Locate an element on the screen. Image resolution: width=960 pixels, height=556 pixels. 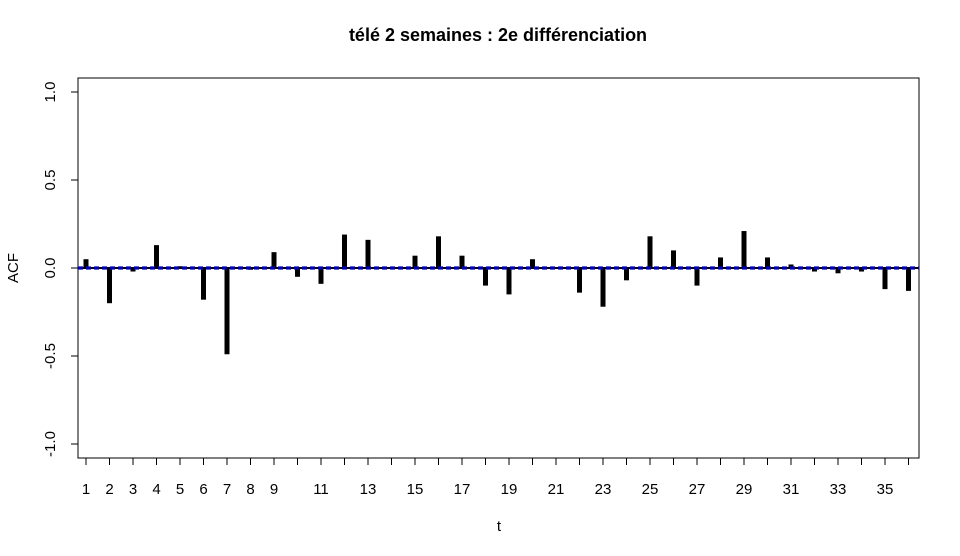
x-tick-label: 9 is located at coordinates (274, 489).